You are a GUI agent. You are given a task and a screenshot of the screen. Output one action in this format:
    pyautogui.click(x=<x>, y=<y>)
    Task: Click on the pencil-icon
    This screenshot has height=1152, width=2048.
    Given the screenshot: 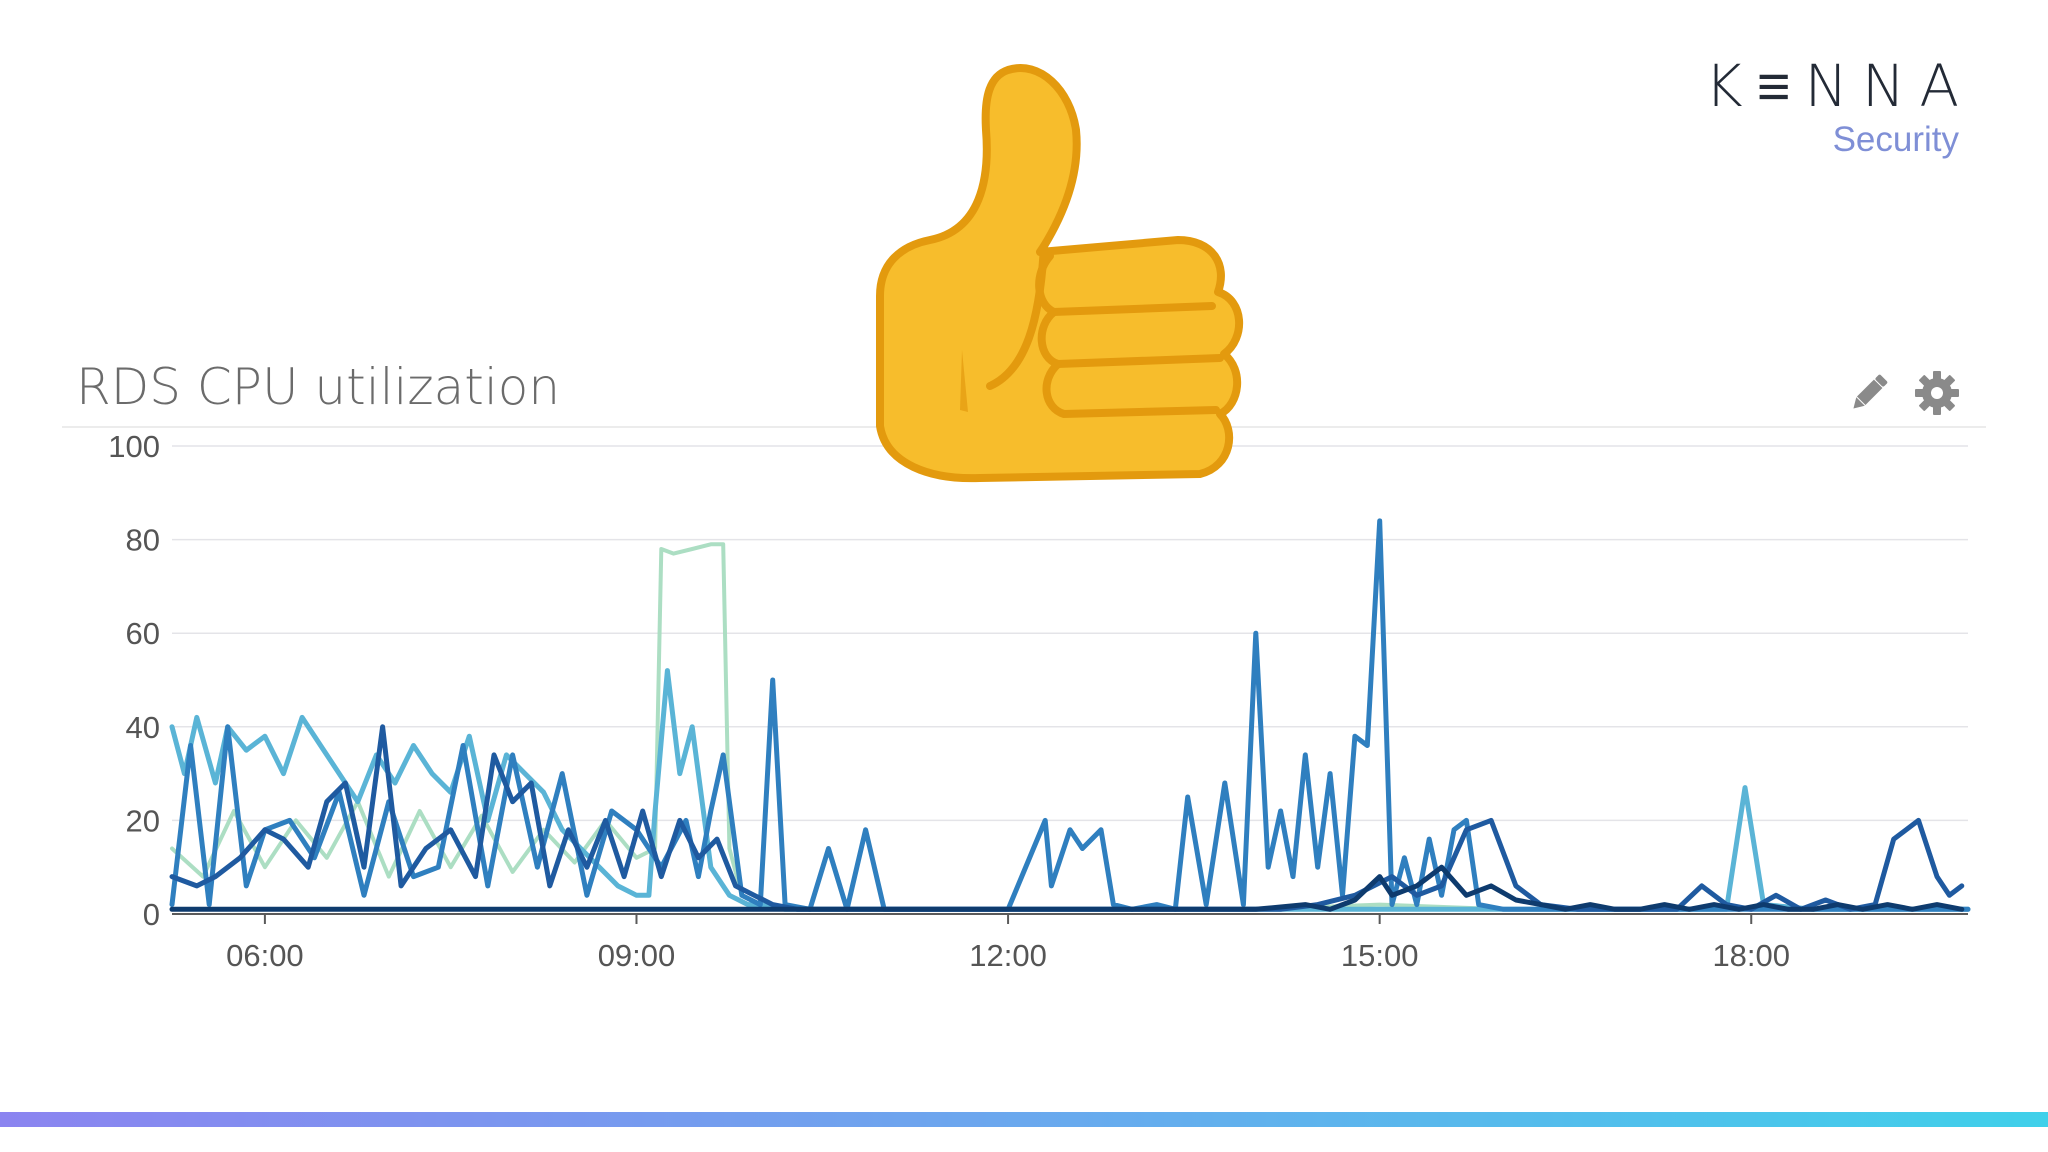 What is the action you would take?
    pyautogui.click(x=1870, y=391)
    